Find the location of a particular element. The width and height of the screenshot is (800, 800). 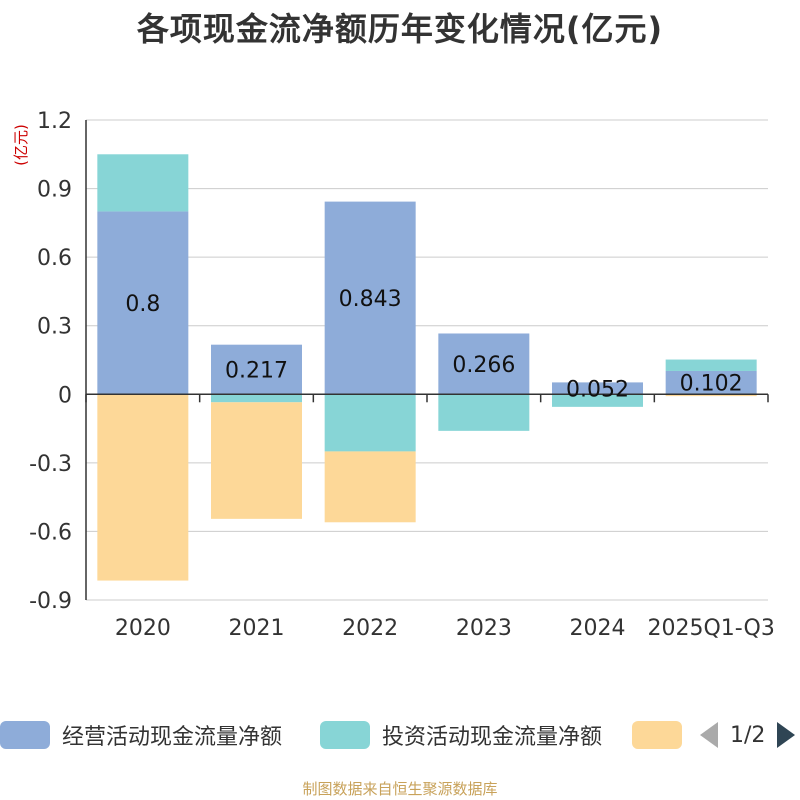

y-tick-label: -0.6 is located at coordinates (50, 532).